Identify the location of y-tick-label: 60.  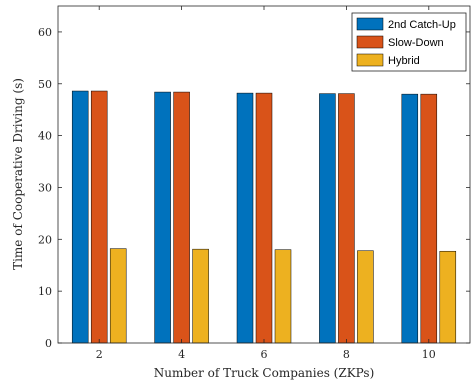
(45, 32).